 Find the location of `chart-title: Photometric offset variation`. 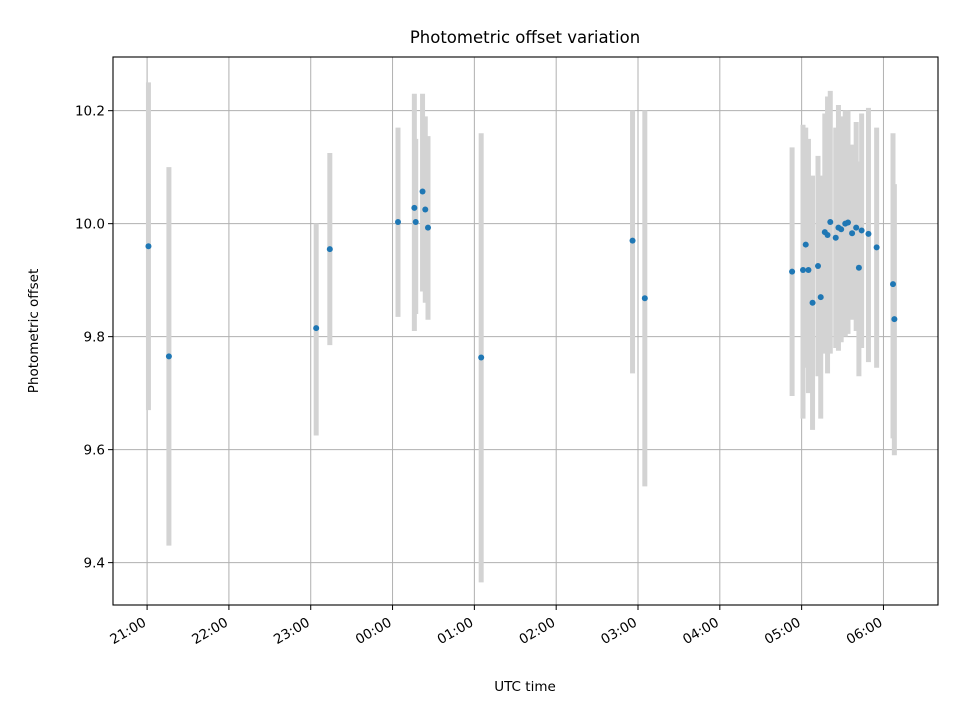

chart-title: Photometric offset variation is located at coordinates (525, 37).